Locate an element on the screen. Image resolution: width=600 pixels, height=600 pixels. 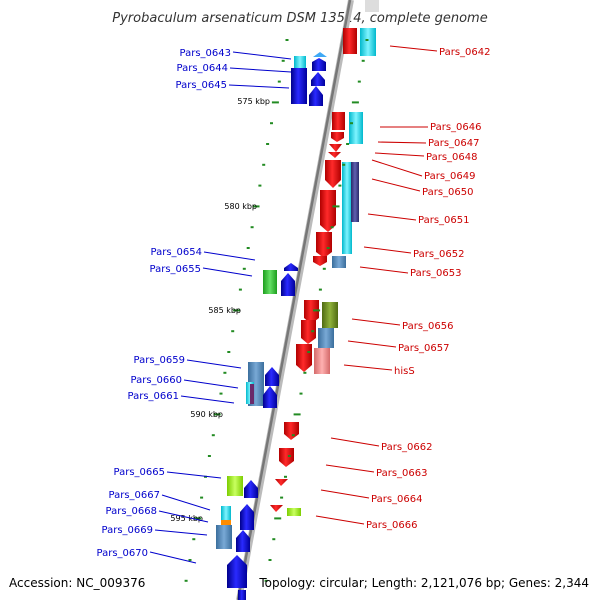
gene-label: Pars_0660 is located at coordinates (156, 380).